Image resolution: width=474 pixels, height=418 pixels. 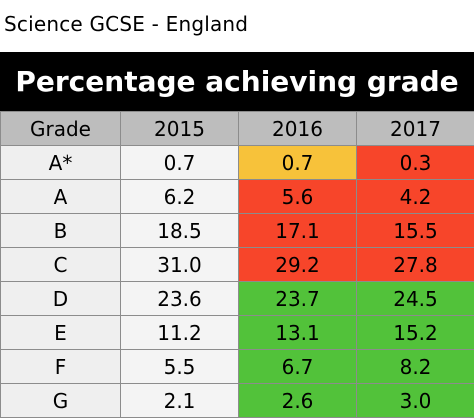 What do you see at coordinates (180, 333) in the screenshot?
I see `value-cell-2015: 11.2` at bounding box center [180, 333].